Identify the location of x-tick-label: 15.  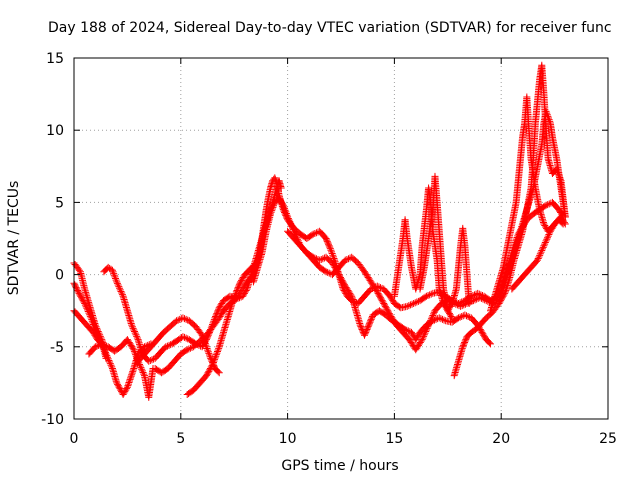
(394, 439).